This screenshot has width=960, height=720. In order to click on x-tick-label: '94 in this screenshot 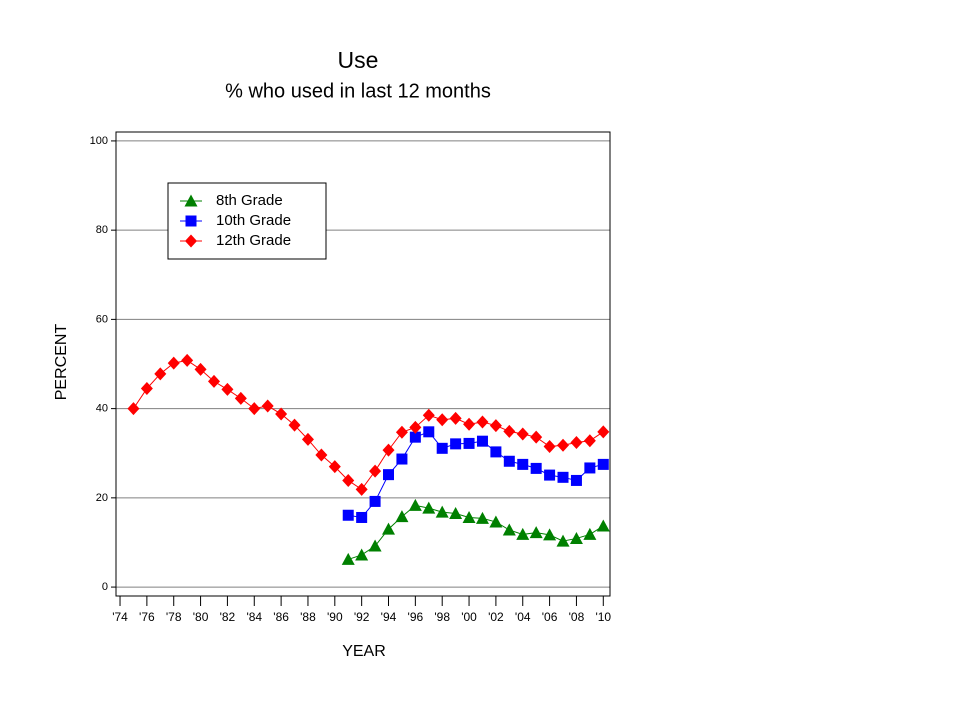, I will do `click(389, 617)`.